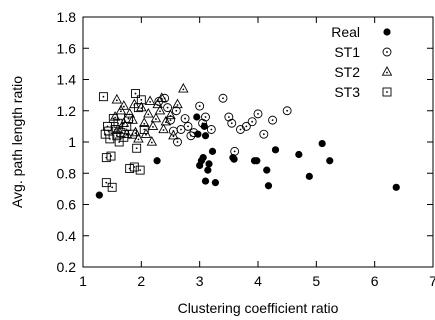 The width and height of the screenshot is (435, 320). Describe the element at coordinates (347, 92) in the screenshot. I see `legend-label: ST3` at that location.